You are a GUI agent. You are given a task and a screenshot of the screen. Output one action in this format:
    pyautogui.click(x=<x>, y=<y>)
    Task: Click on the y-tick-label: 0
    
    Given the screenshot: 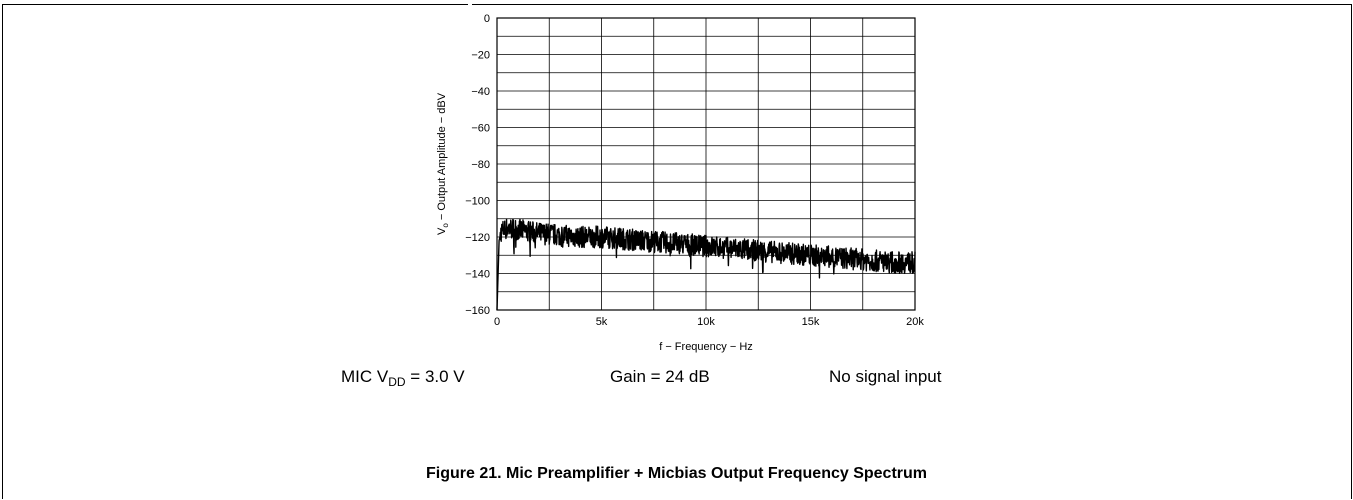 What is the action you would take?
    pyautogui.click(x=487, y=19)
    